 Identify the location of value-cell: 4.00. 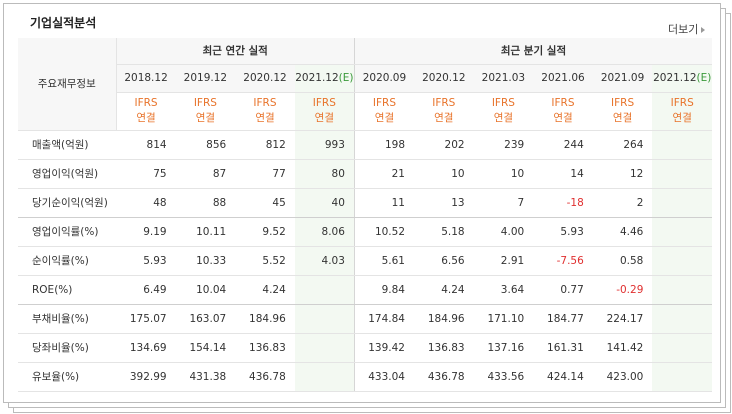
(503, 232).